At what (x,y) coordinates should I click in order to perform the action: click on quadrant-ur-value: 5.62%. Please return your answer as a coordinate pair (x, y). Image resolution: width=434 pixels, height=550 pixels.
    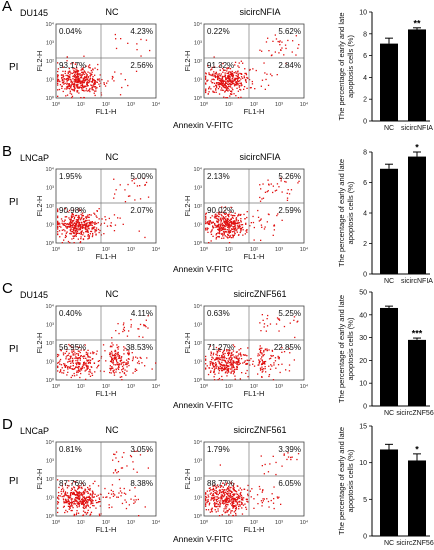
    Looking at the image, I should click on (289, 31).